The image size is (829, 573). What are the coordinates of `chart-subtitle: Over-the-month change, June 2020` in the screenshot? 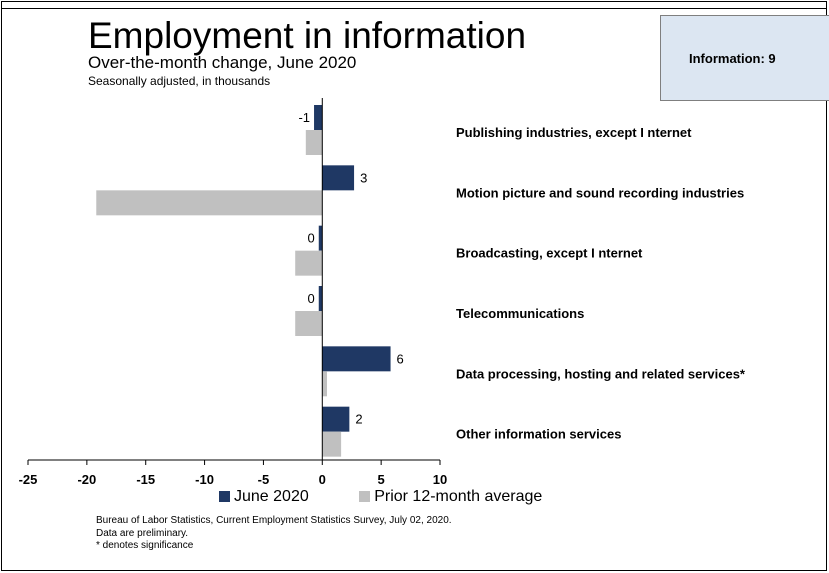 It's located at (222, 62).